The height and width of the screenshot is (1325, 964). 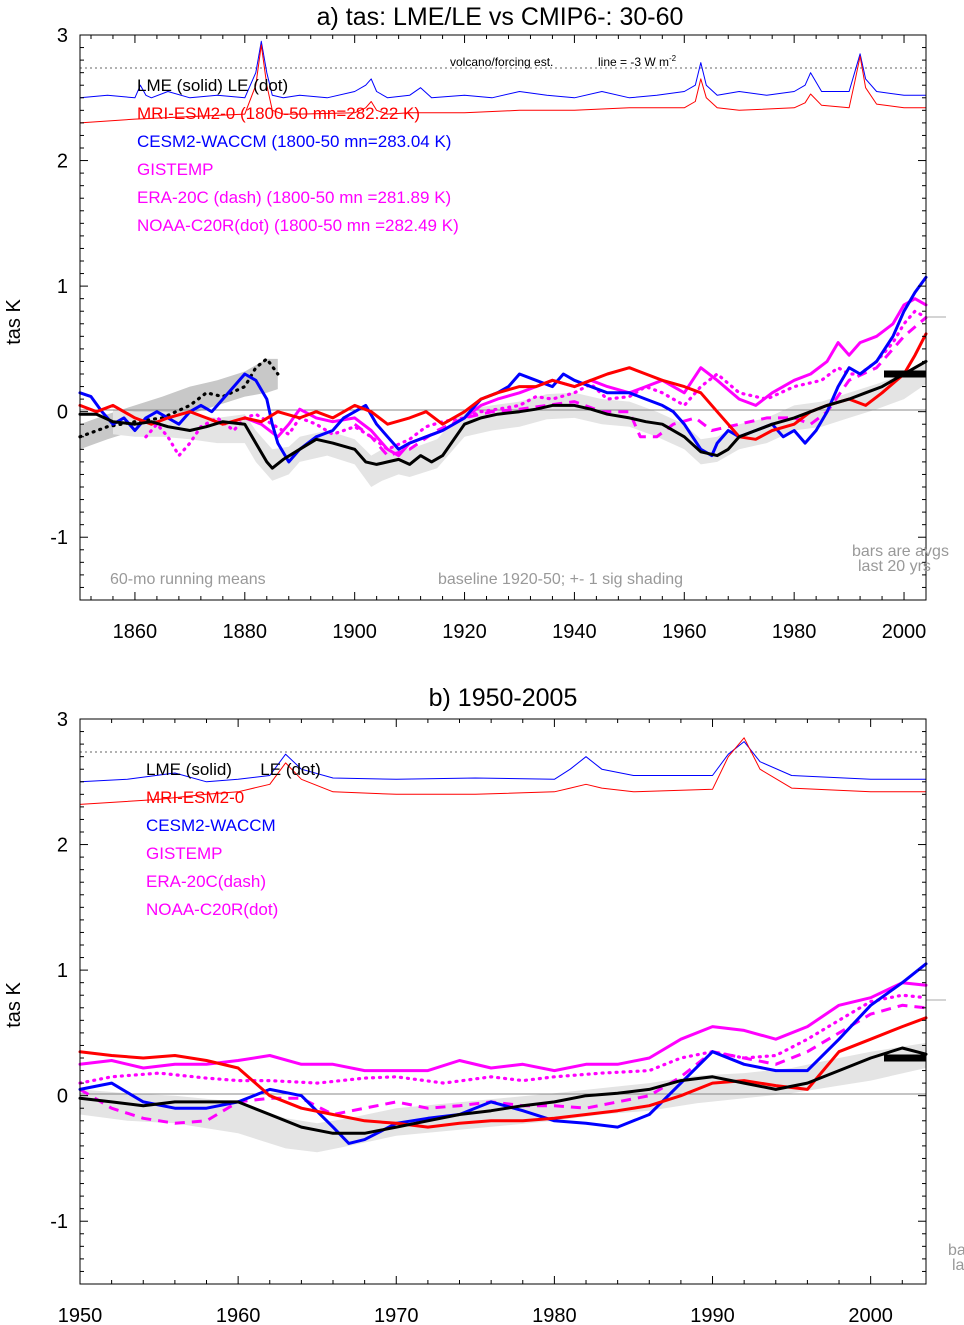 What do you see at coordinates (62, 162) in the screenshot?
I see `panel-a-y-tick-label: 2` at bounding box center [62, 162].